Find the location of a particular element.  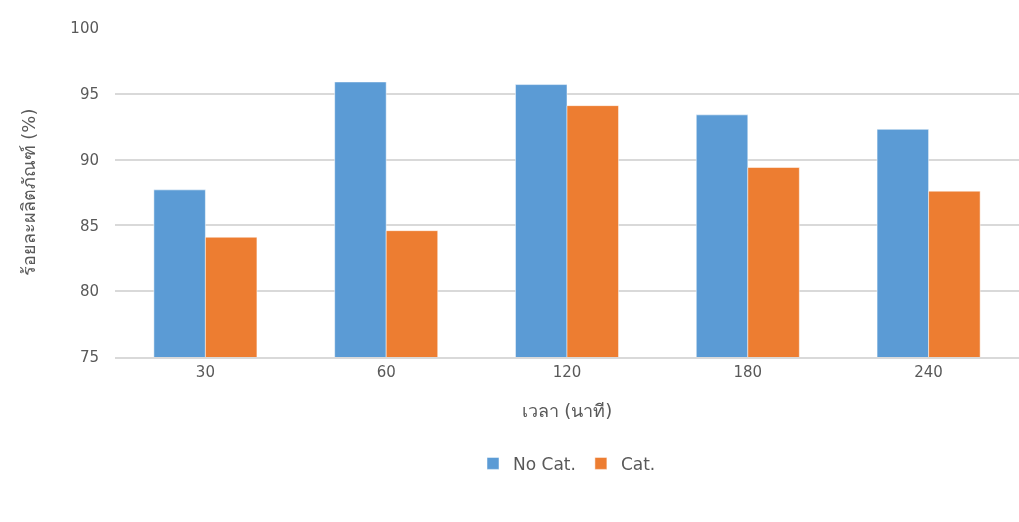

y-tick-label: 85 is located at coordinates (89, 225).